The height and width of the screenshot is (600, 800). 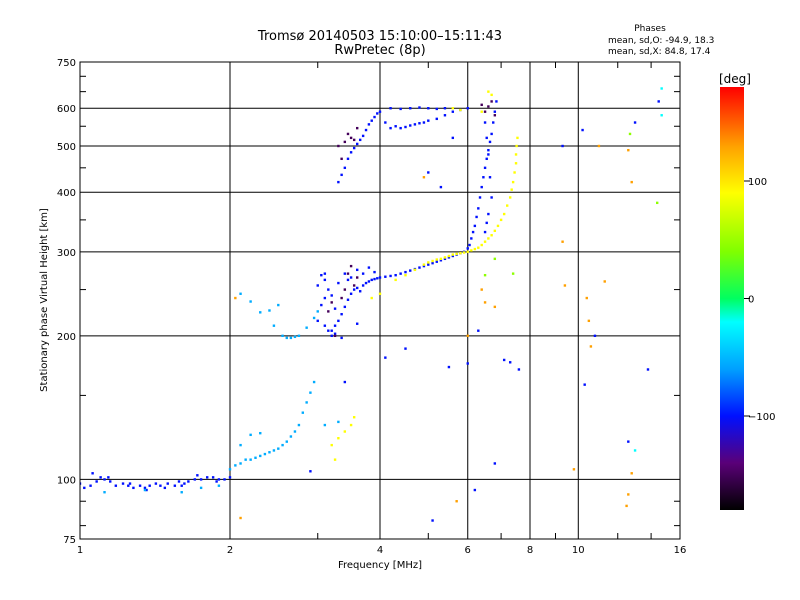 I want to click on phase-stats-heading: Phases, so click(x=650, y=29).